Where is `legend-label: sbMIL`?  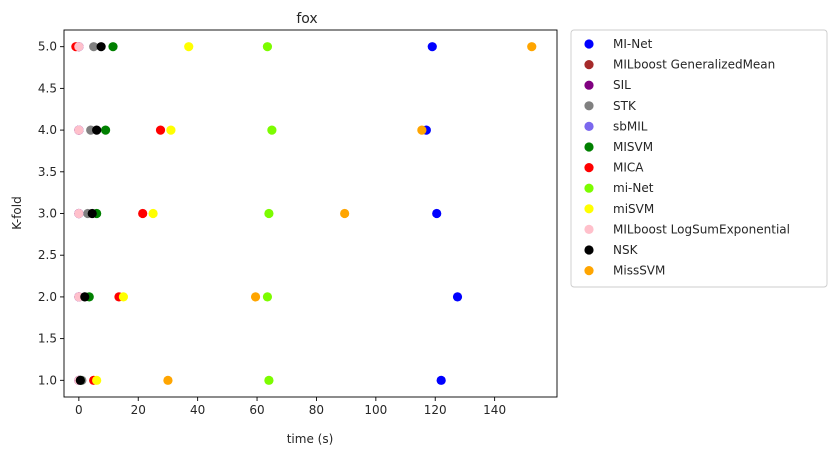 legend-label: sbMIL is located at coordinates (630, 126).